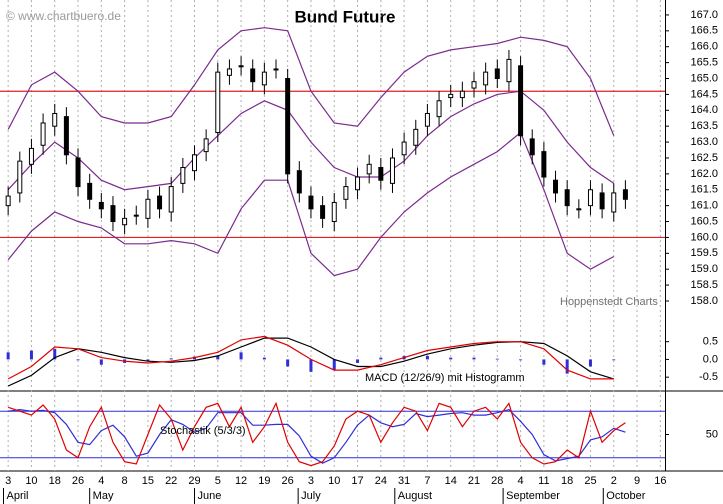  Describe the element at coordinates (311, 496) in the screenshot. I see `month-label: July` at that location.